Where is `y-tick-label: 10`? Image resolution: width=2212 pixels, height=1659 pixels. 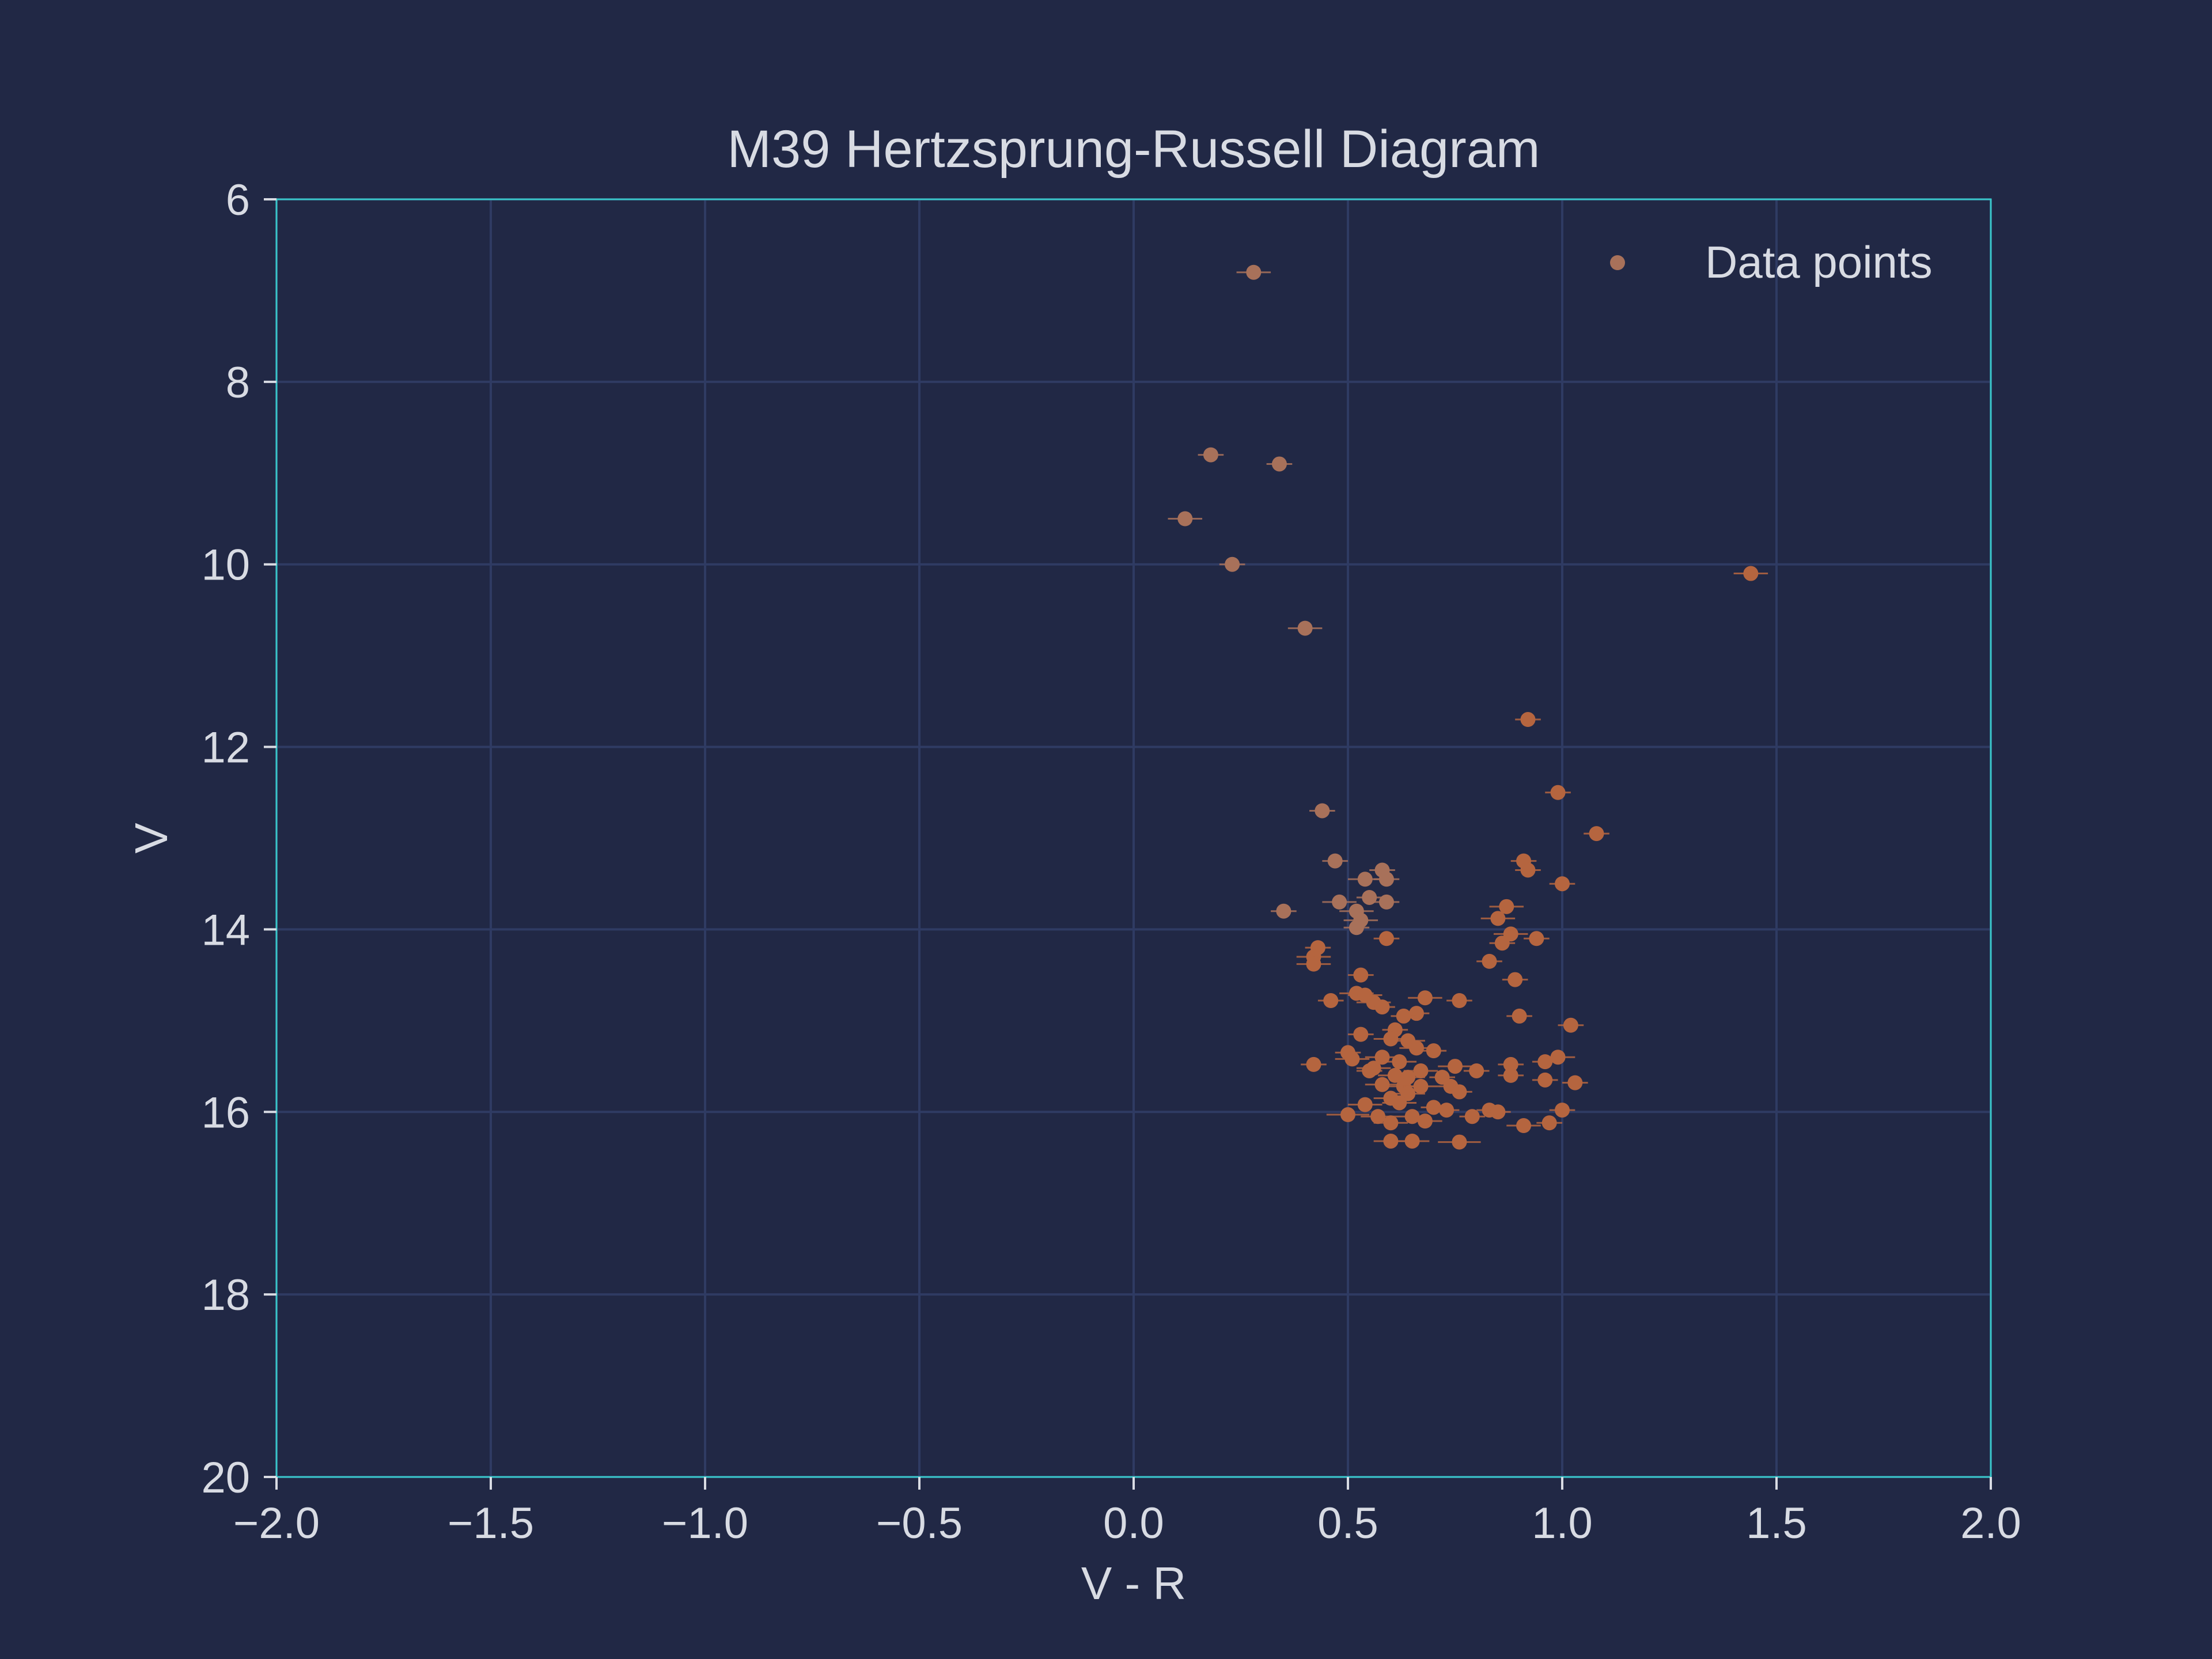
y-tick-label: 10 is located at coordinates (225, 565).